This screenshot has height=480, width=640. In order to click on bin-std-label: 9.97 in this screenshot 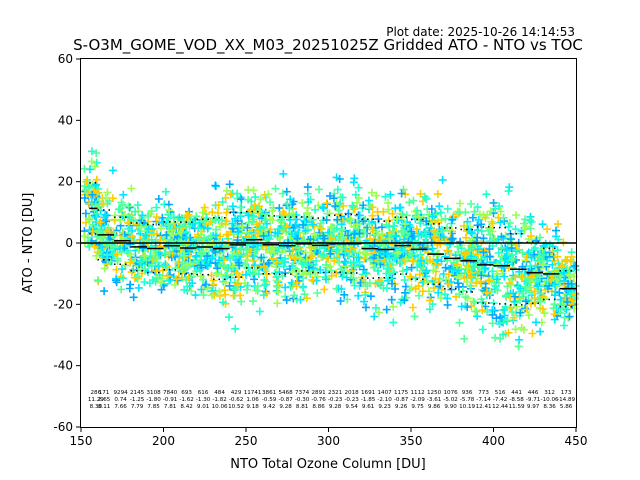, I will do `click(533, 407)`.